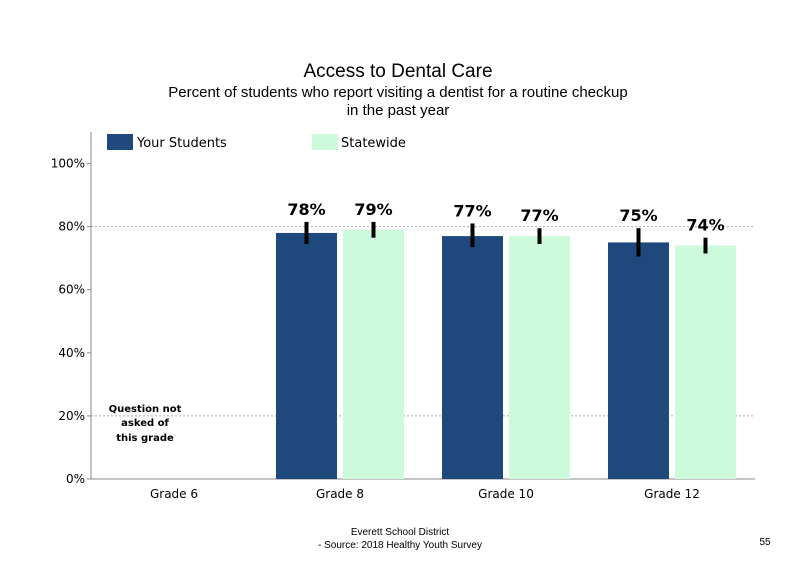 The image size is (800, 568). I want to click on category-label-3: Grade 12, so click(672, 494).